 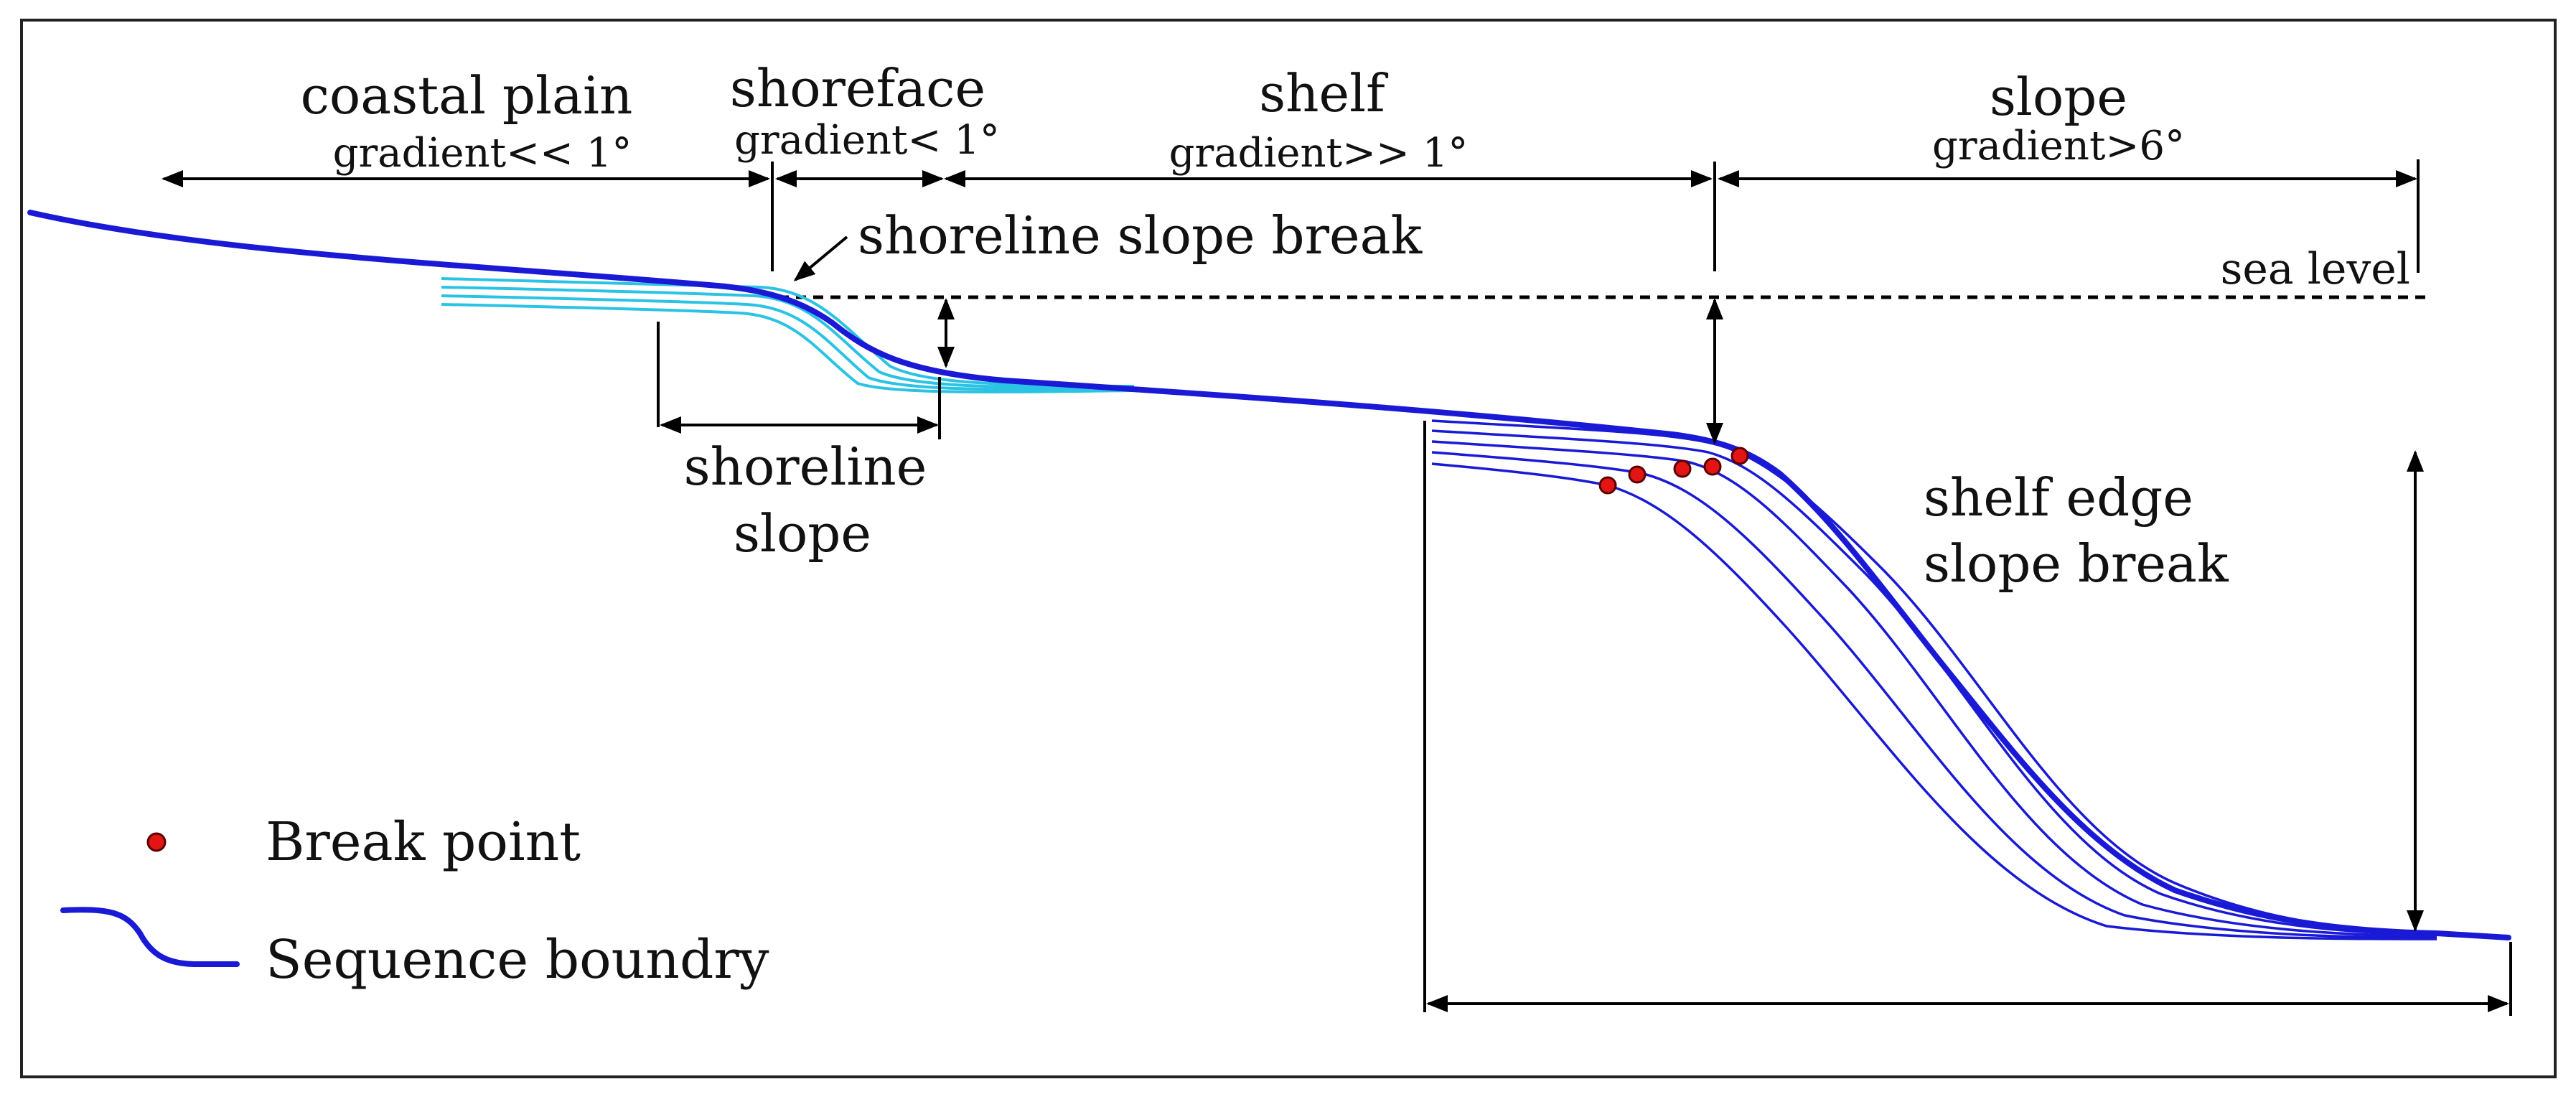 What do you see at coordinates (150, 937) in the screenshot?
I see `legend-sequence-boundary-icon` at bounding box center [150, 937].